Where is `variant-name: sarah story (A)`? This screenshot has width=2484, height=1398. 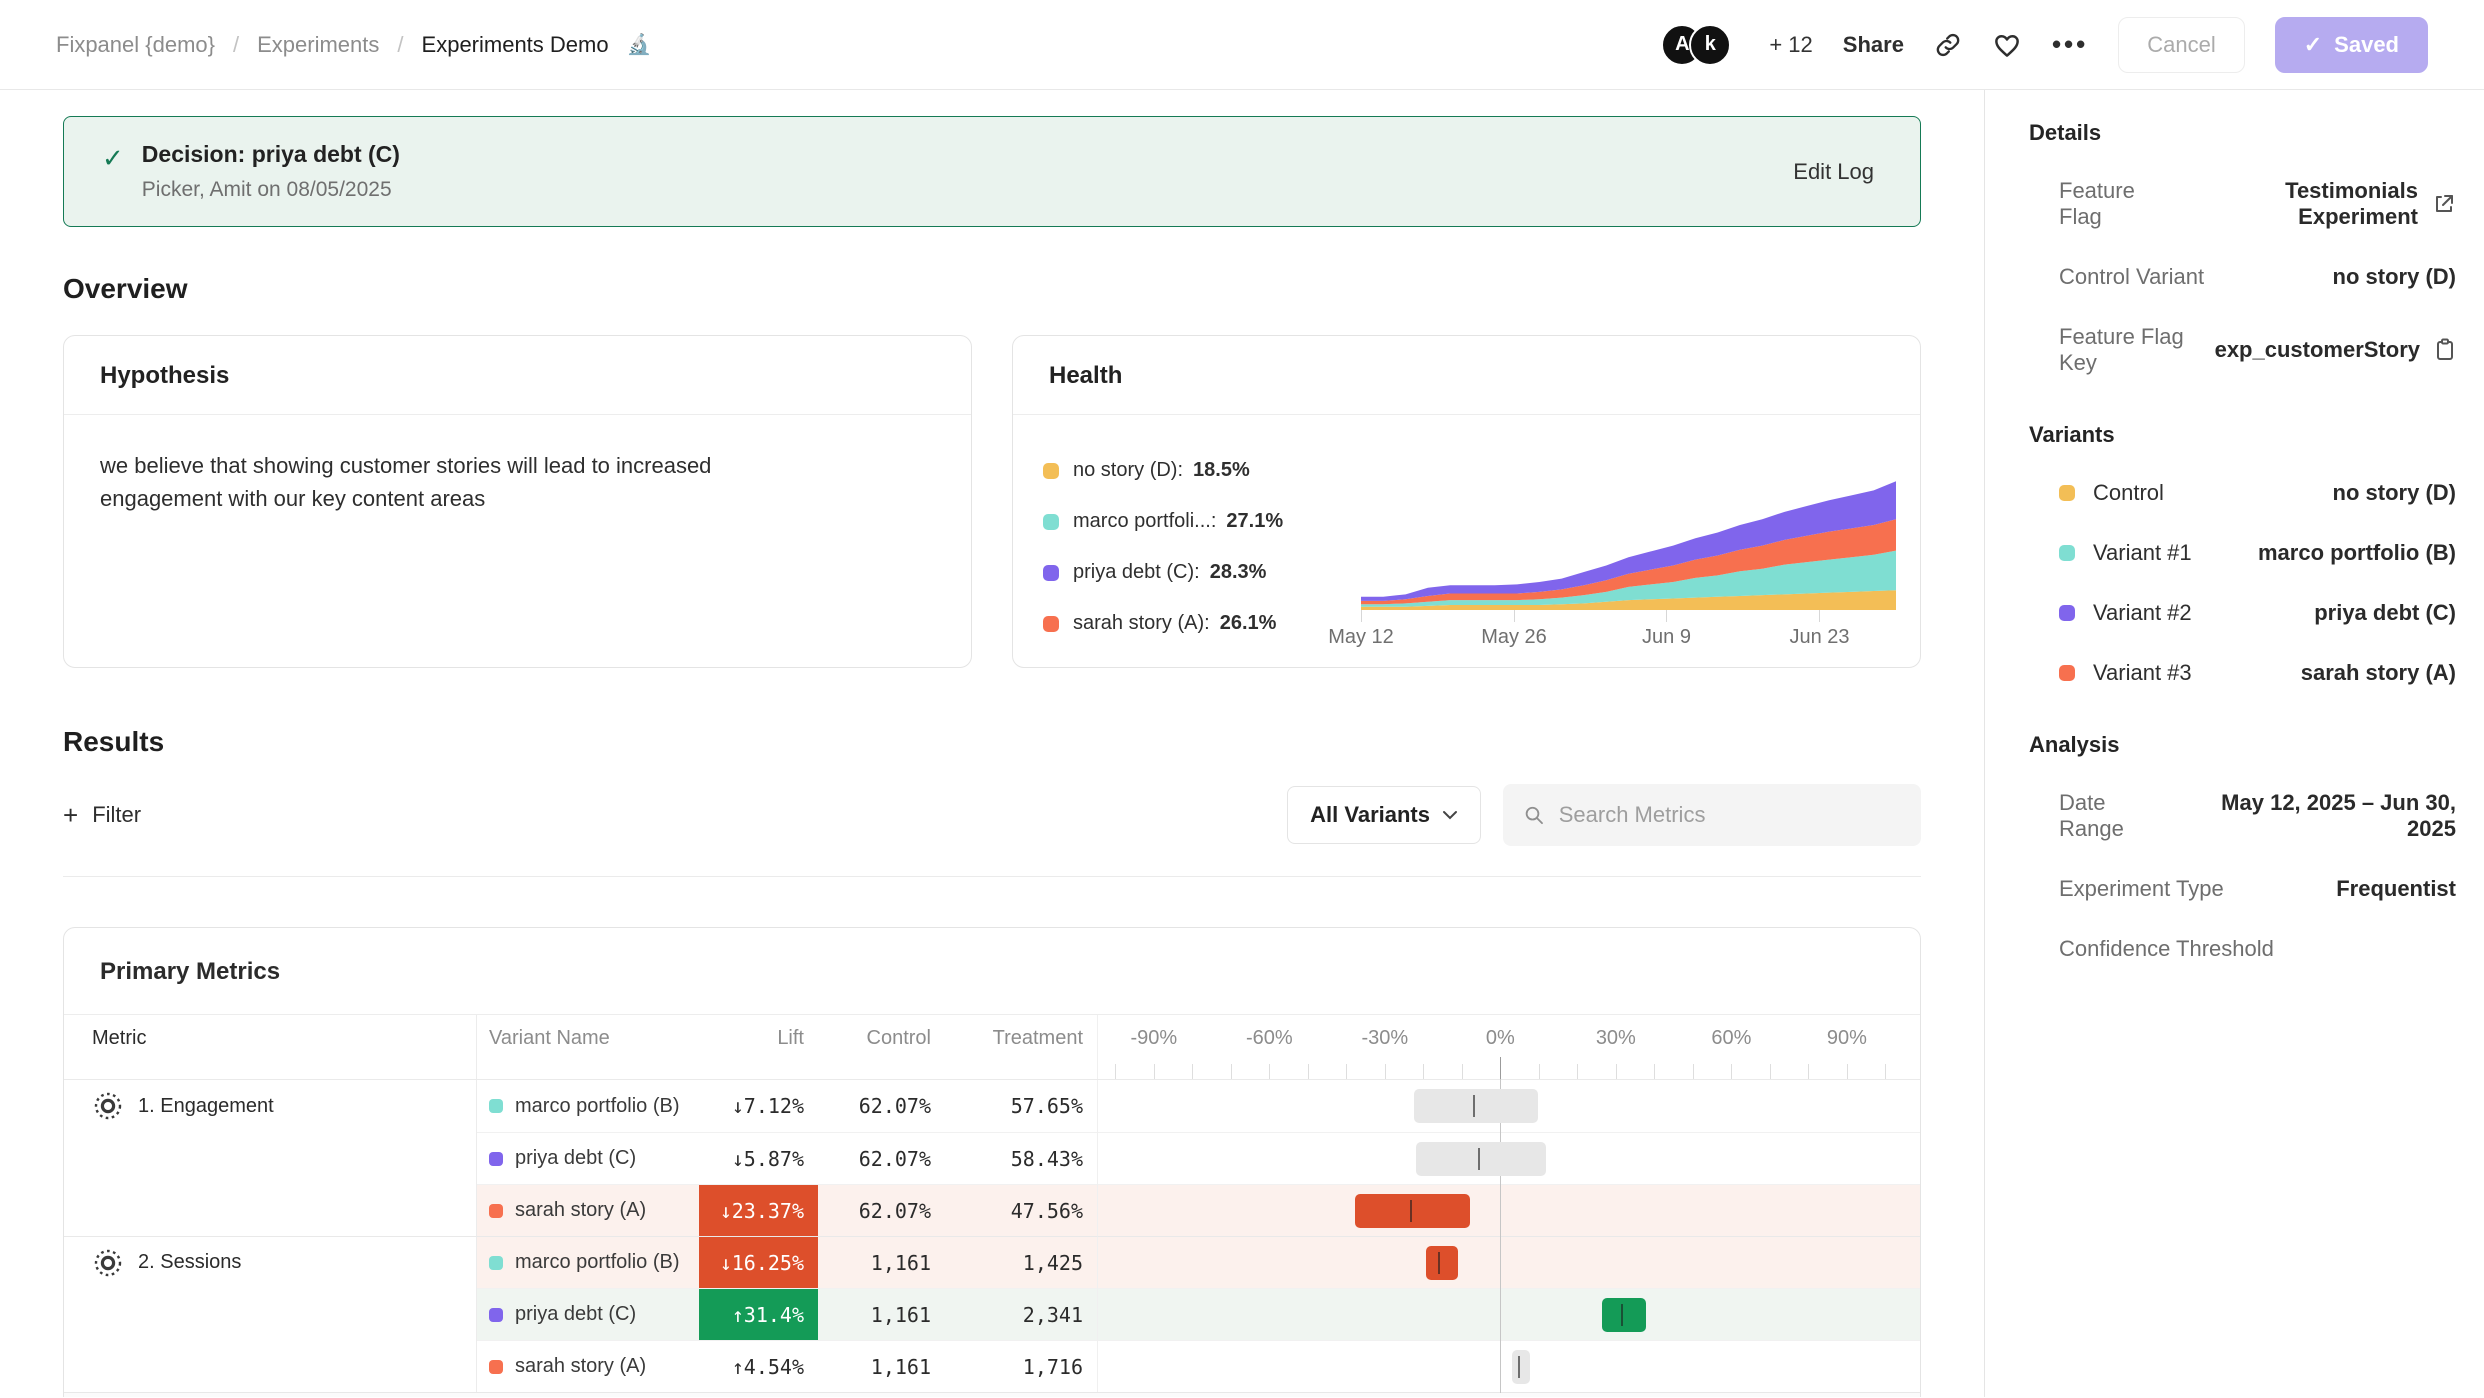 variant-name: sarah story (A) is located at coordinates (581, 1210).